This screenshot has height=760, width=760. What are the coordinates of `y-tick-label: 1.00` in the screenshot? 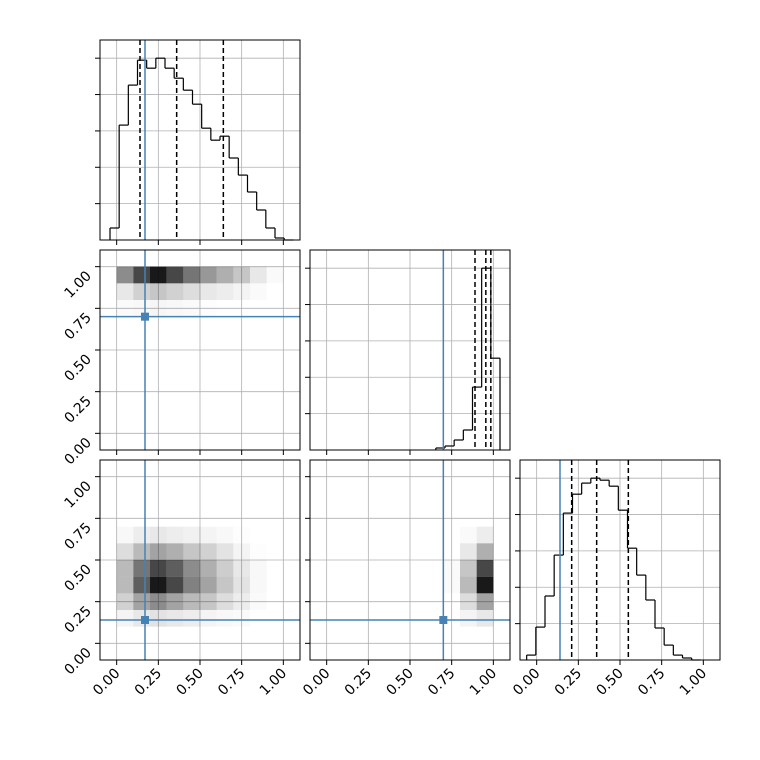 It's located at (77, 284).